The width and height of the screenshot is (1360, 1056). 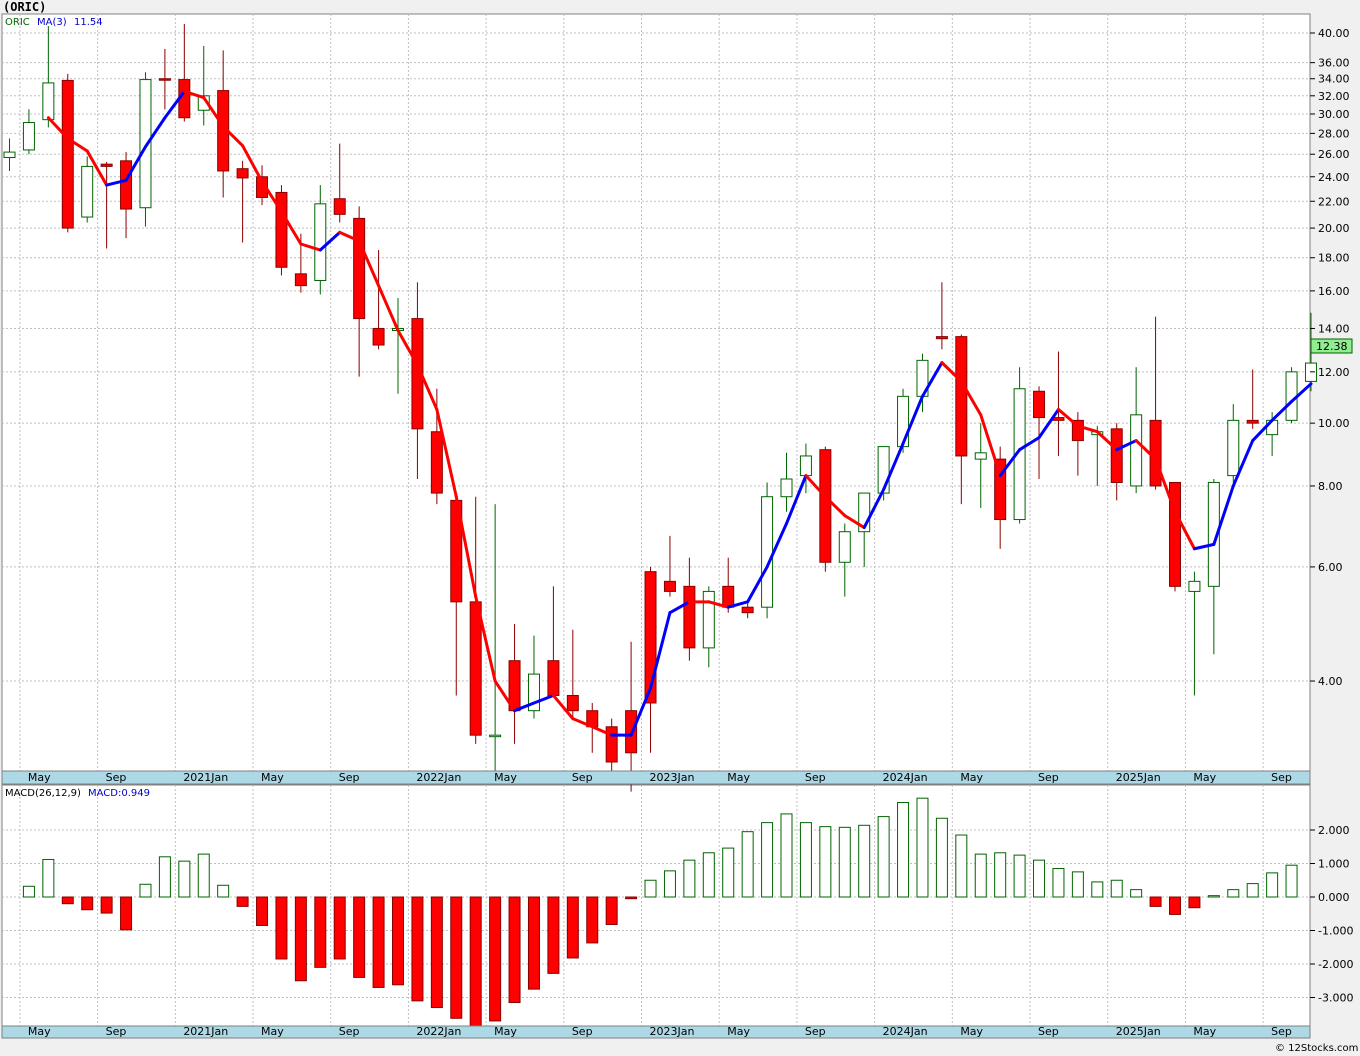 What do you see at coordinates (1330, 486) in the screenshot?
I see `price-tick-label: 8.00` at bounding box center [1330, 486].